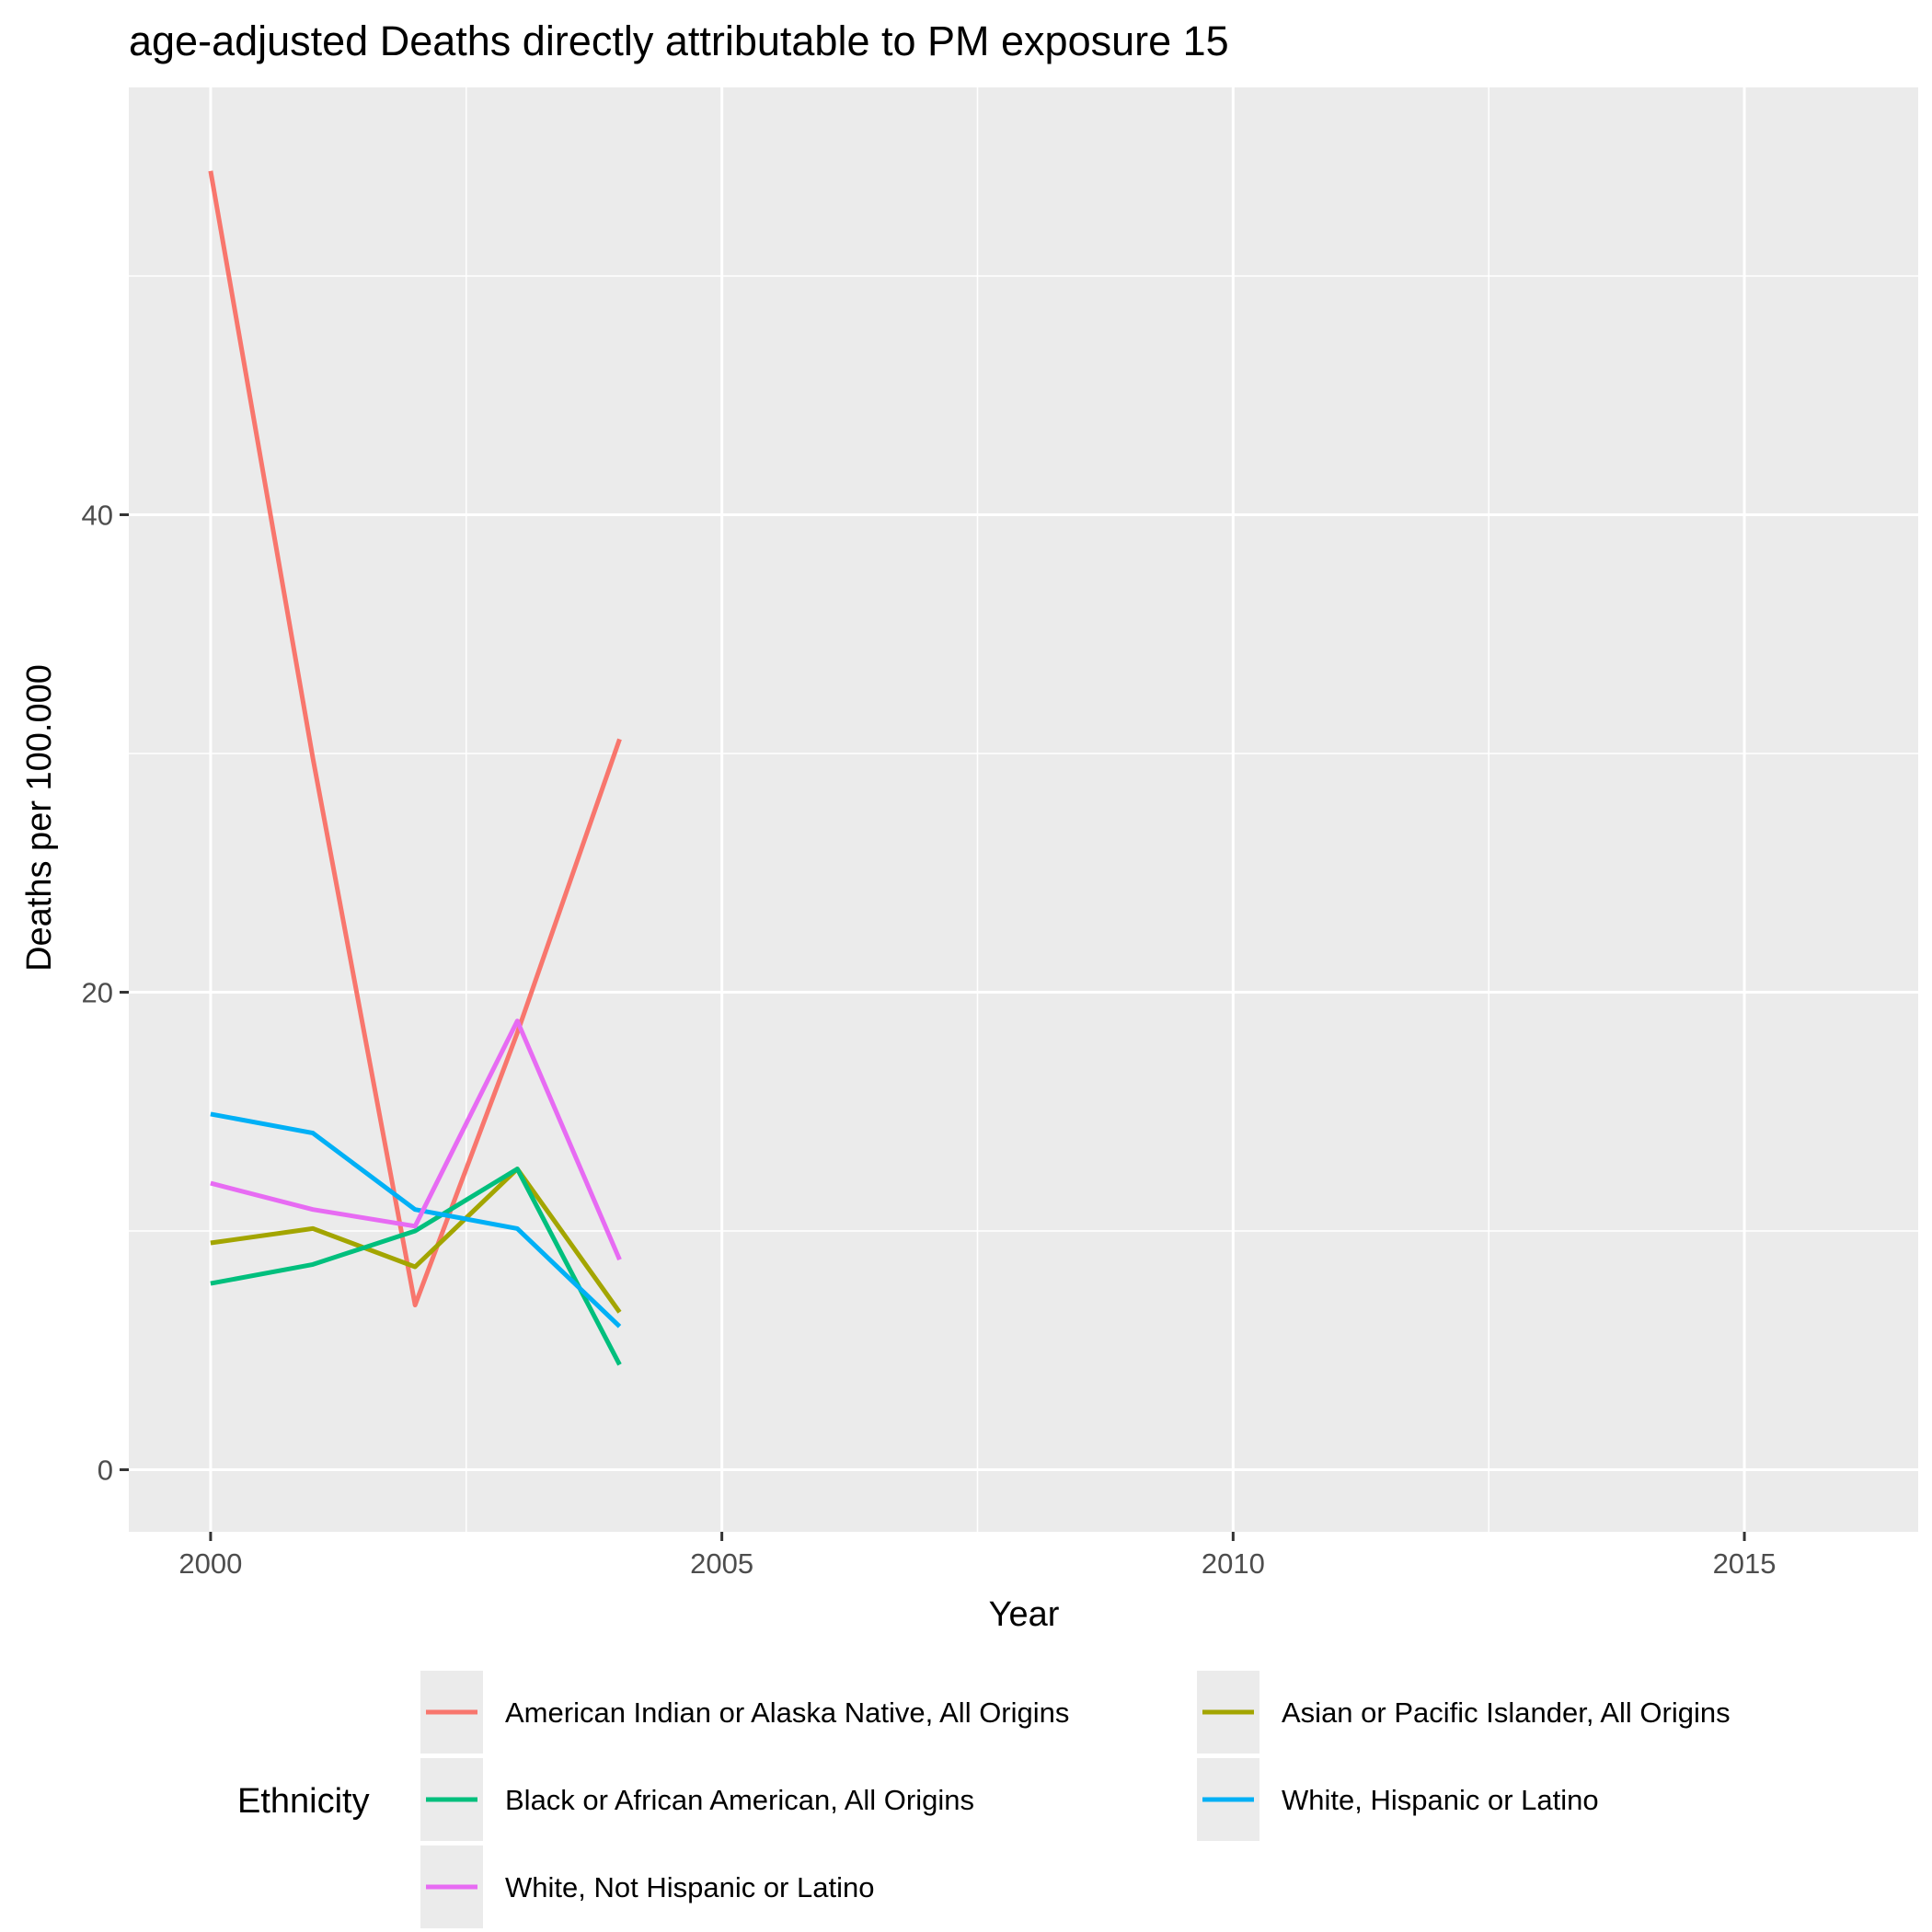 The width and height of the screenshot is (1932, 1932). What do you see at coordinates (1745, 1563) in the screenshot?
I see `x-tick-label: 2015` at bounding box center [1745, 1563].